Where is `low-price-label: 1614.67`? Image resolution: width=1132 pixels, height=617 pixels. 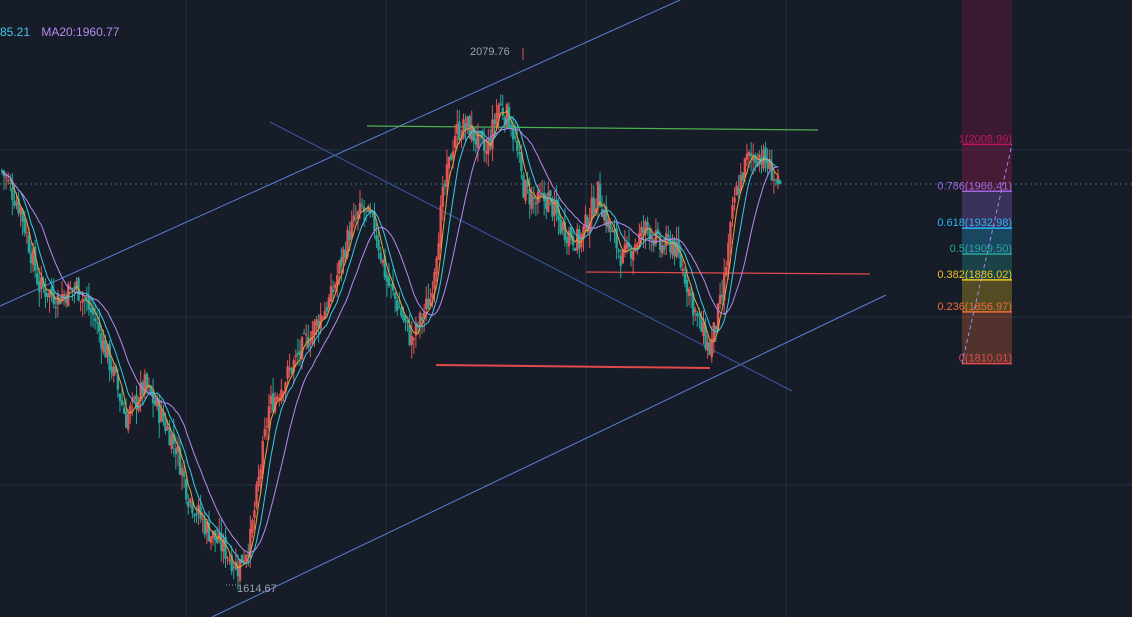
low-price-label: 1614.67 is located at coordinates (257, 589).